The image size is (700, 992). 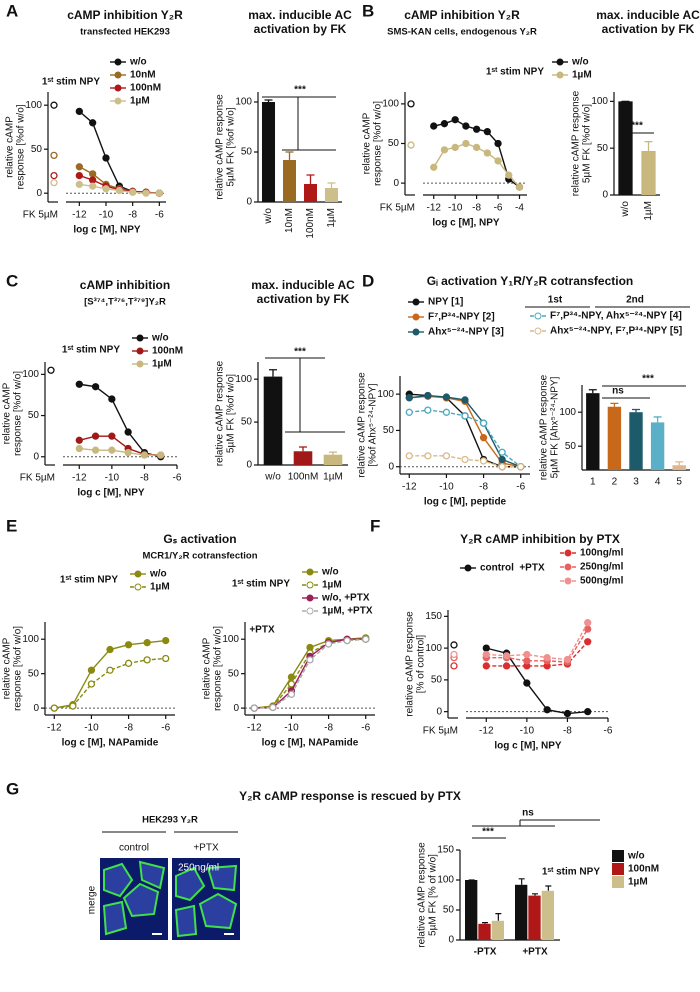 I want to click on legend-label: Ahx⁵⁻²⁴-NPY [3], so click(x=466, y=332).